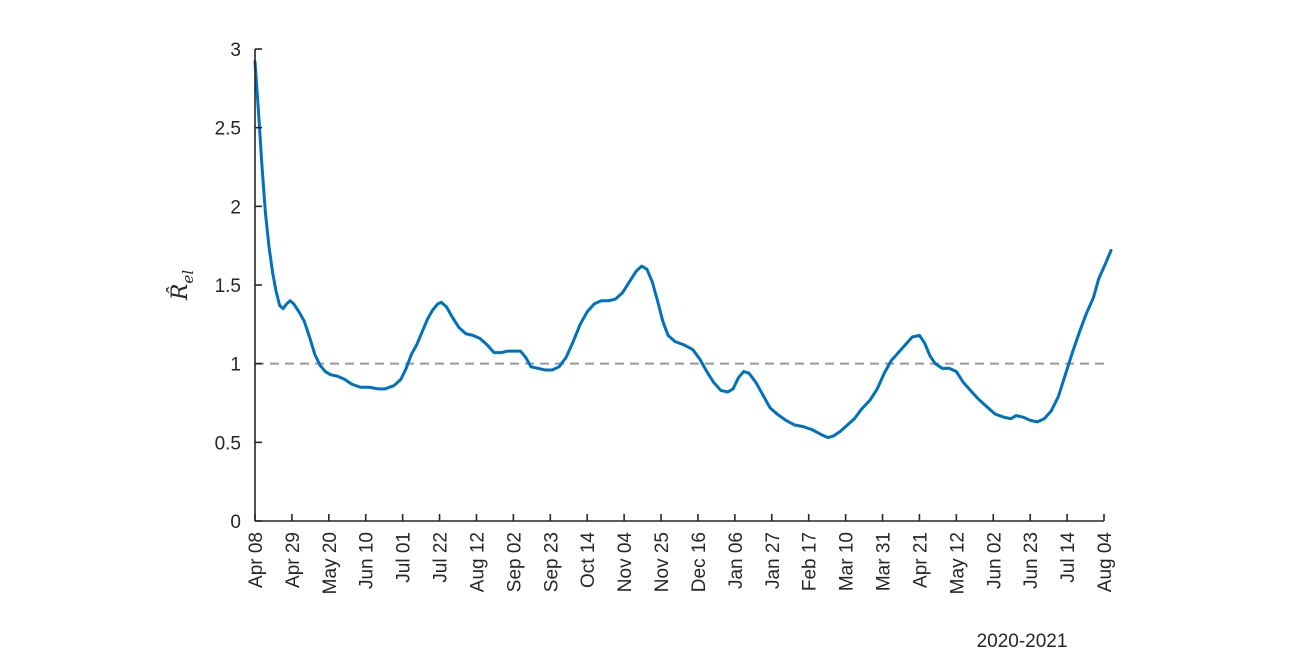 The image size is (1313, 656). I want to click on x-axis-label: 2020-2021, so click(1022, 641).